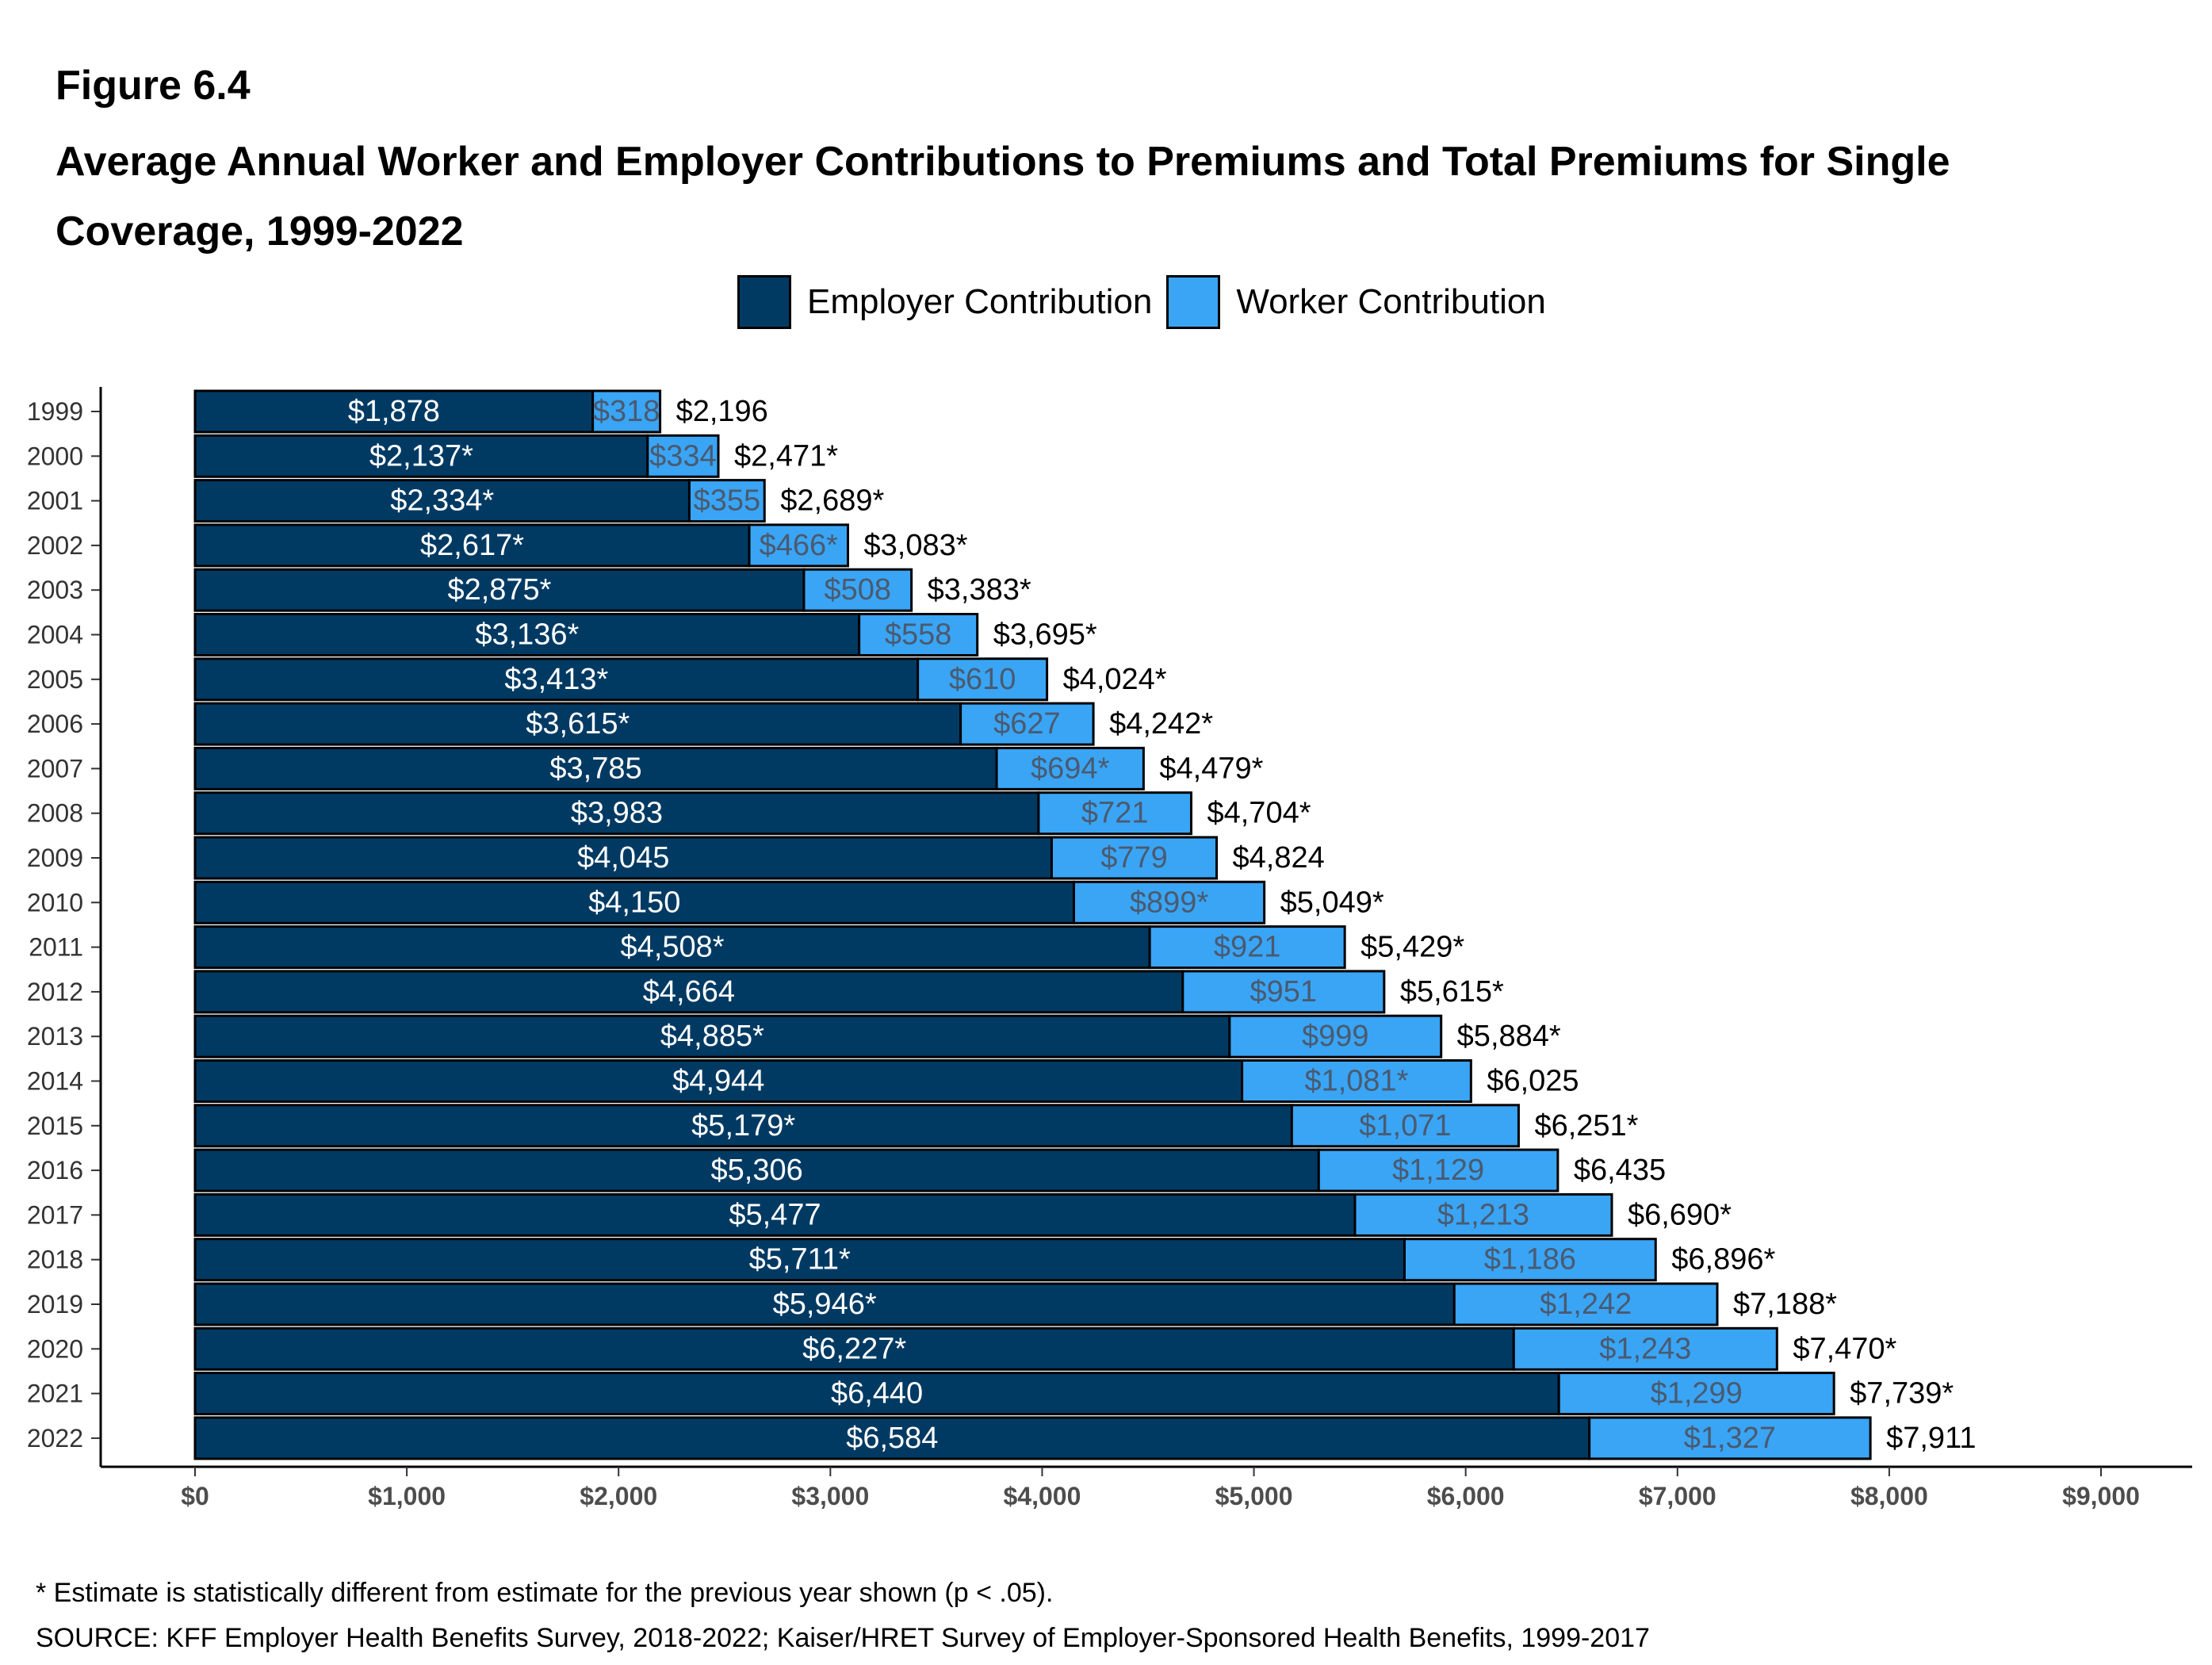 The height and width of the screenshot is (1665, 2212). Describe the element at coordinates (626, 411) in the screenshot. I see `worker-value-label: $318` at that location.